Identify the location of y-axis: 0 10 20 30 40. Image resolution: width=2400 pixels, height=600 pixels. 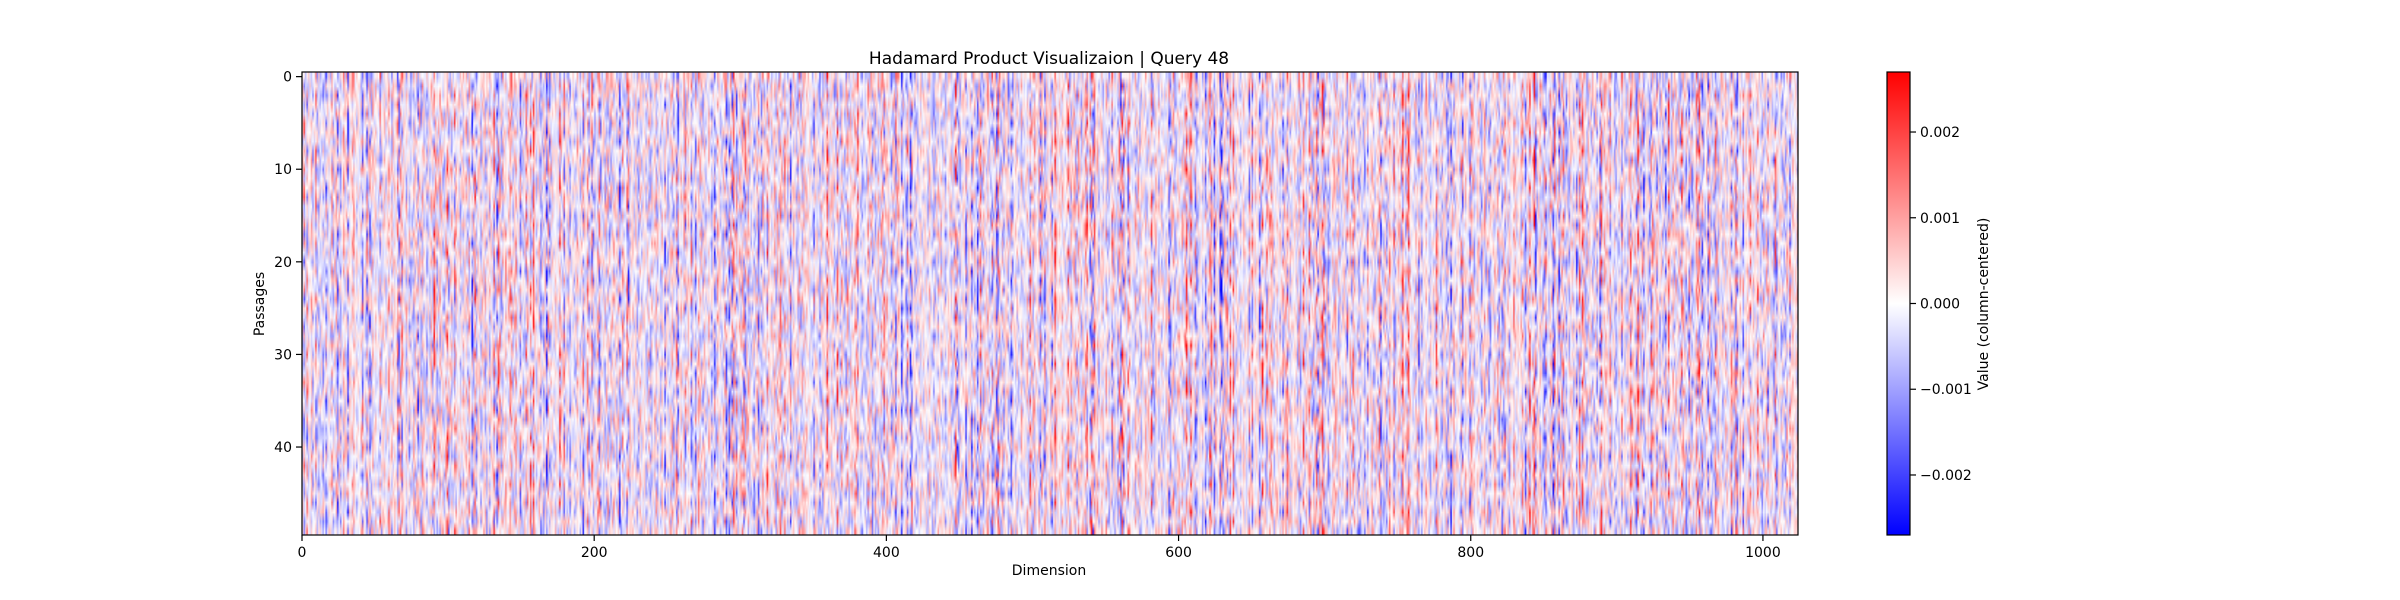
(288, 263).